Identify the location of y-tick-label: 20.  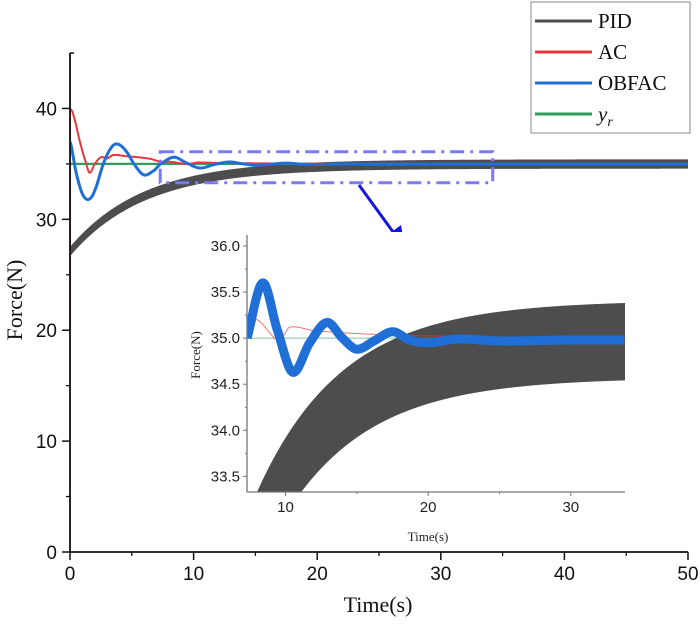
(46, 331).